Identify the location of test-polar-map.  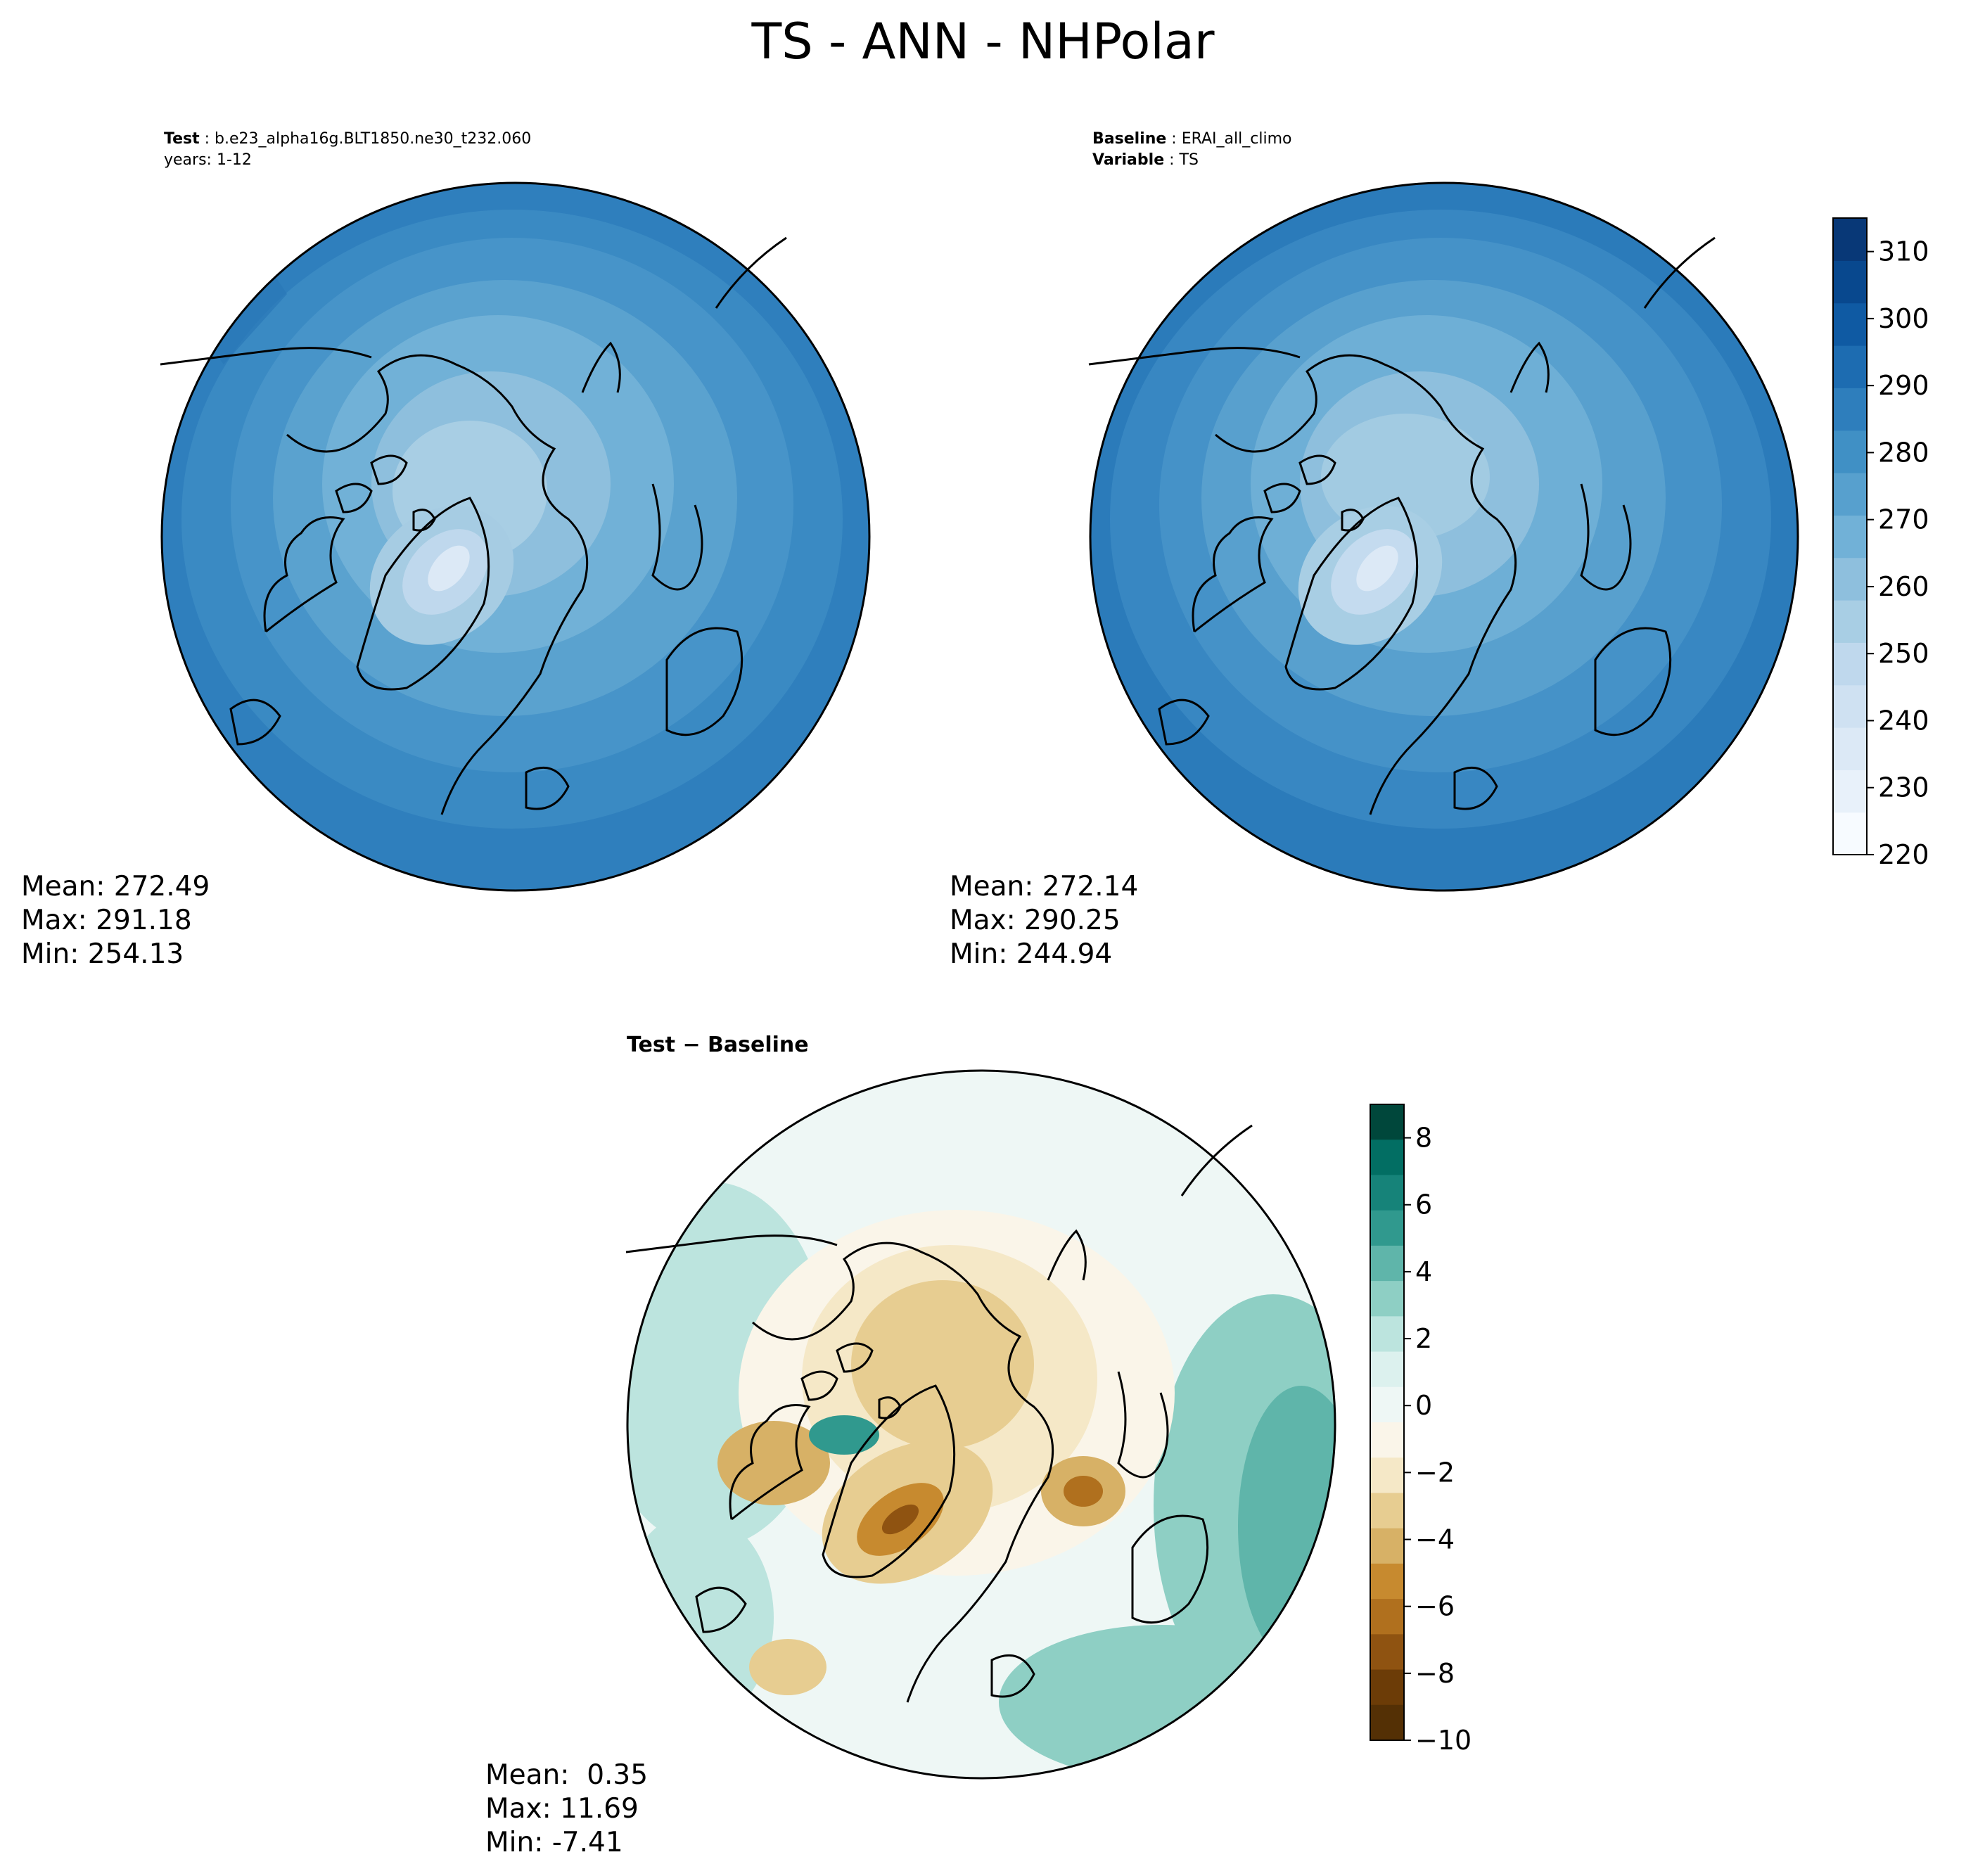
(515, 536).